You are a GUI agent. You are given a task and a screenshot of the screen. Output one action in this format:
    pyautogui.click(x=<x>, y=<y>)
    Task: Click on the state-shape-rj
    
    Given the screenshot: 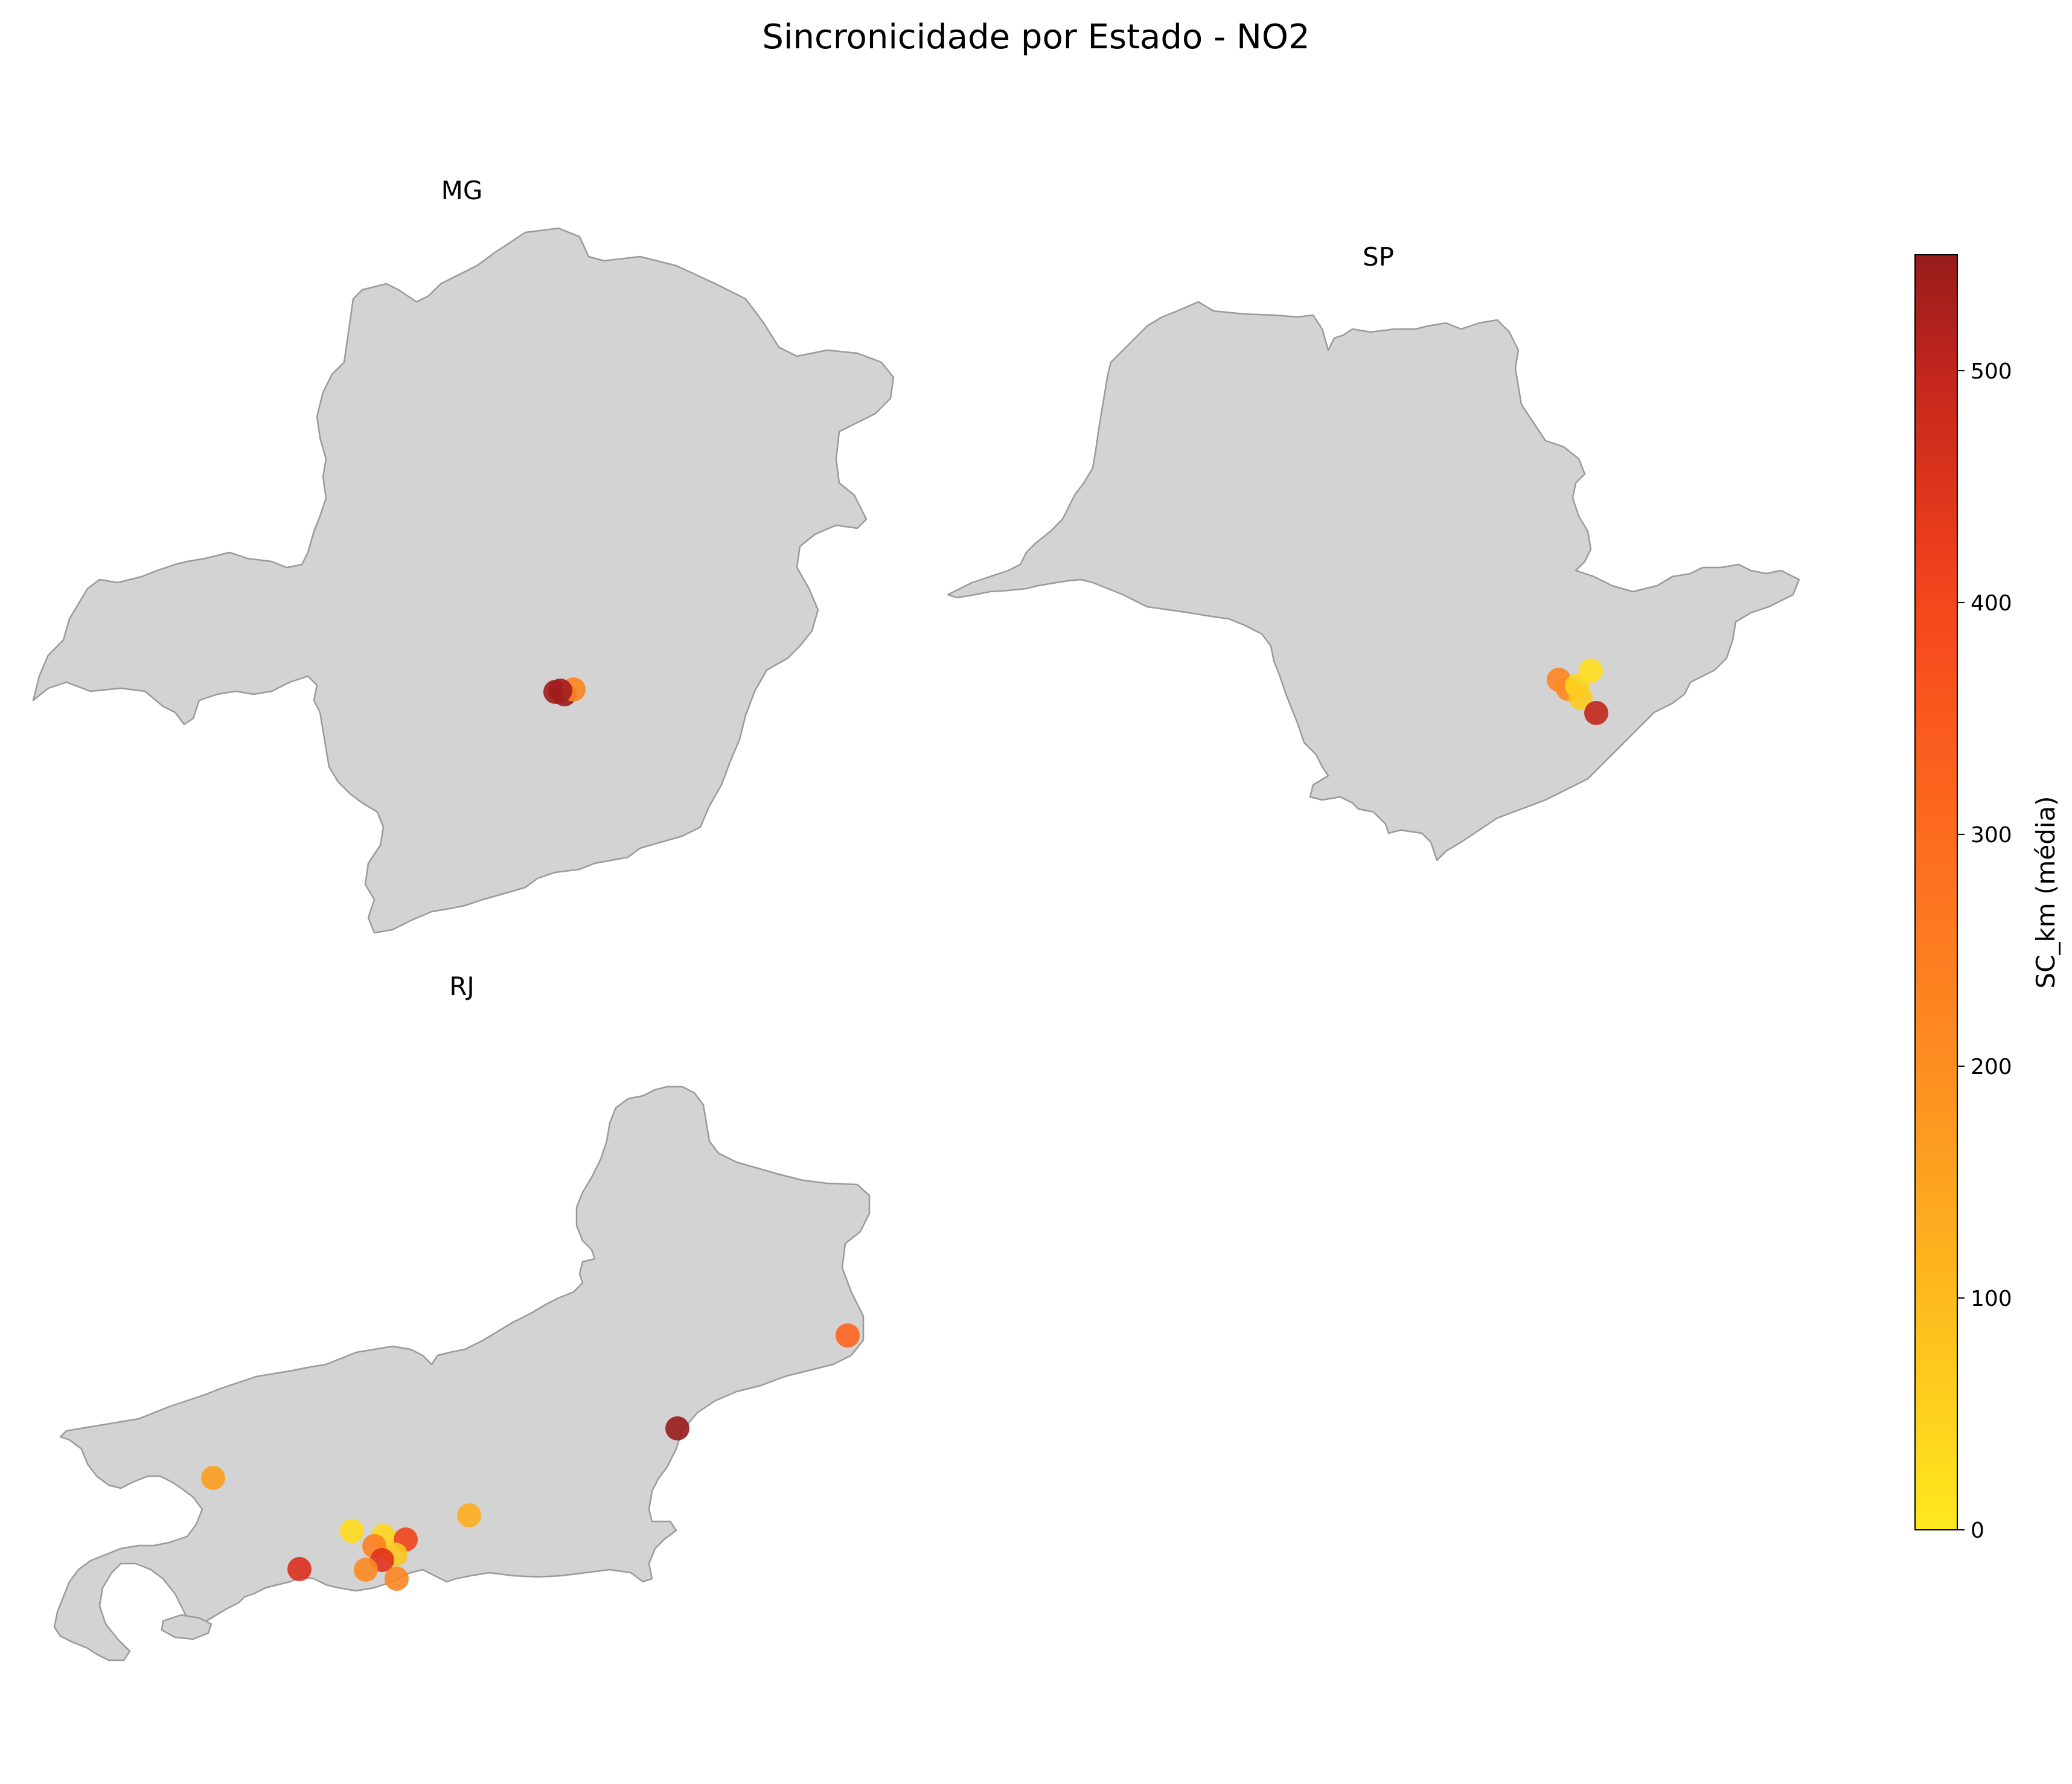 What is the action you would take?
    pyautogui.click(x=462, y=1373)
    